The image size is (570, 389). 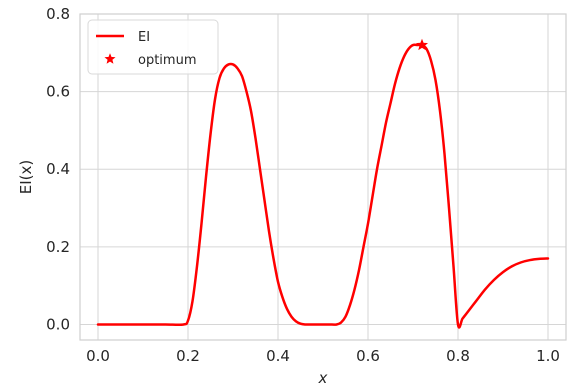 I want to click on y-tick-label: 0.4, so click(x=58, y=169).